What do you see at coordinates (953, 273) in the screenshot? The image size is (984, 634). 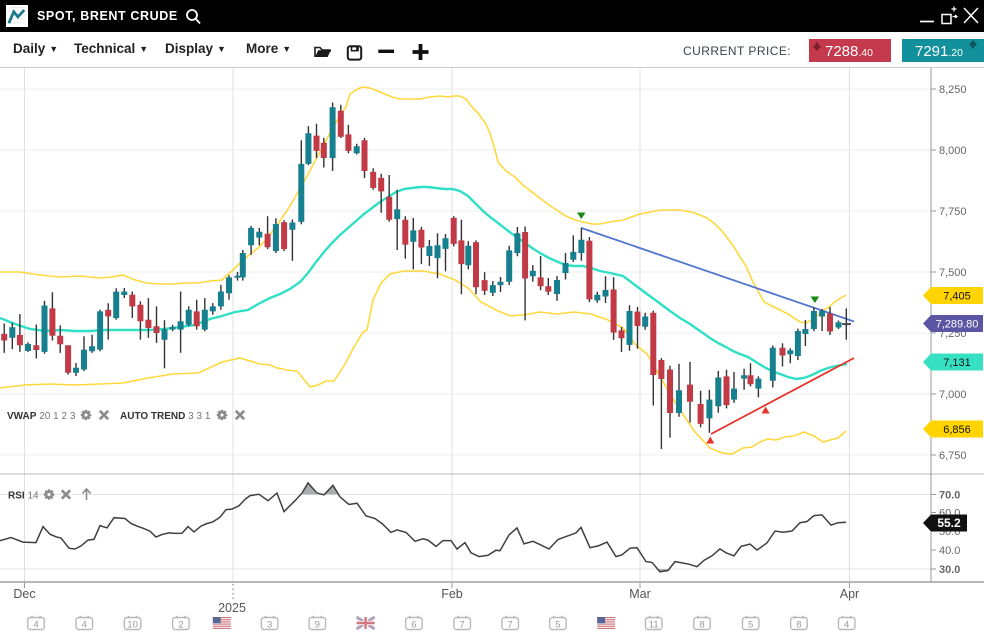 I see `svg-text: 7,500` at bounding box center [953, 273].